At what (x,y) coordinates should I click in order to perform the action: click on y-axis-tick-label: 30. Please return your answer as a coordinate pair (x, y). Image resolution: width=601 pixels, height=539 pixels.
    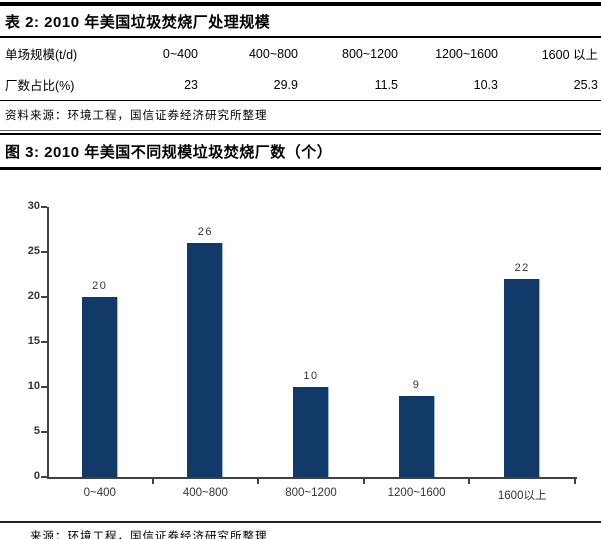
    Looking at the image, I should click on (33, 206).